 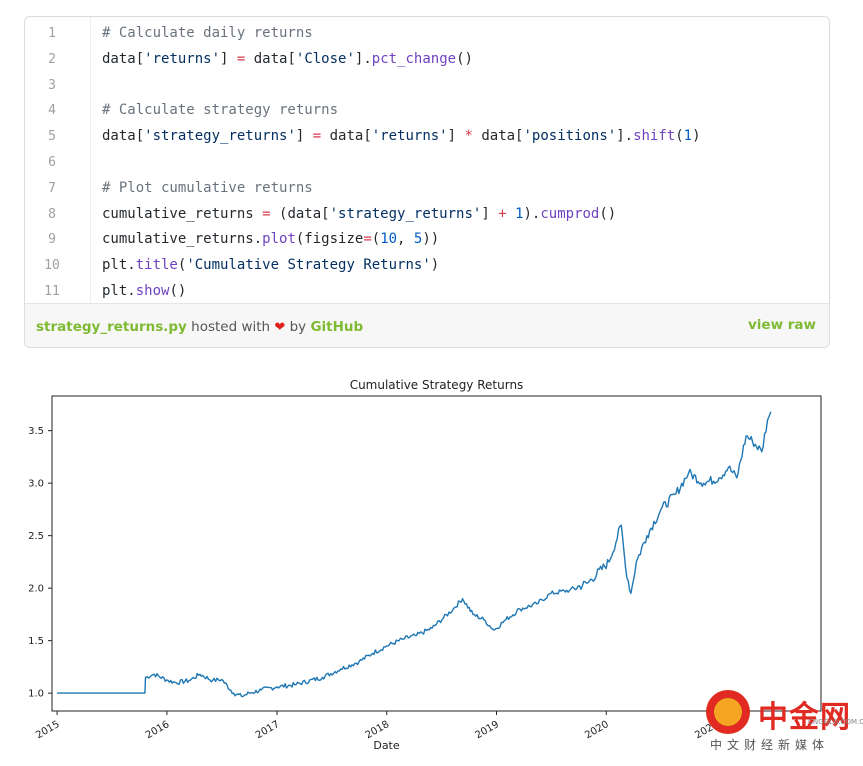 I want to click on line-number: 8, so click(x=46, y=215).